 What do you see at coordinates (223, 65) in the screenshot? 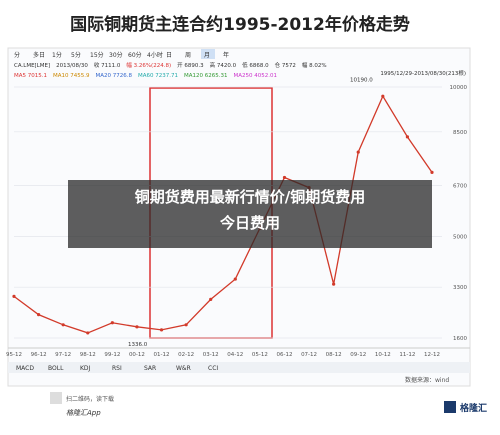
I see `info: 高 7420.0` at bounding box center [223, 65].